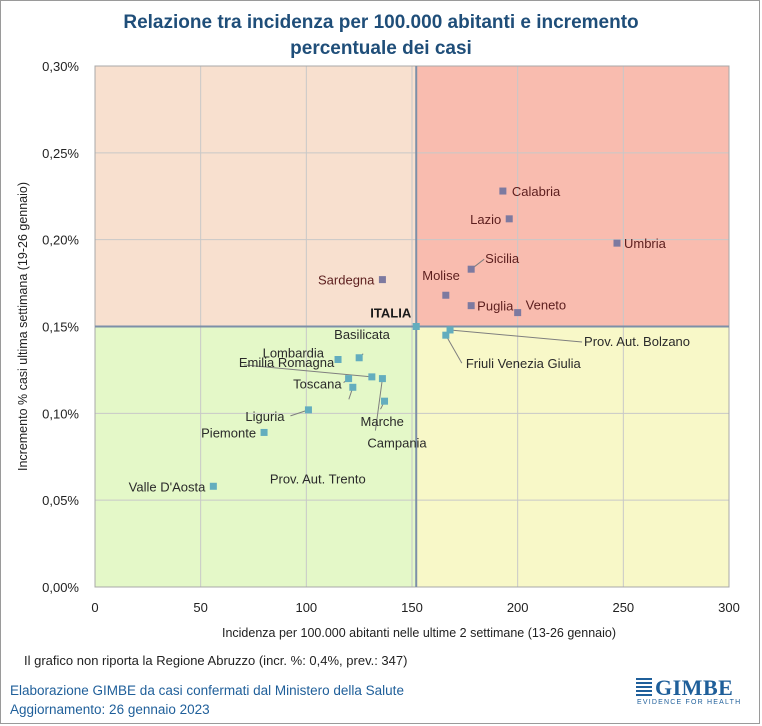 The height and width of the screenshot is (726, 762). What do you see at coordinates (318, 478) in the screenshot?
I see `data-label: Prov. Aut. Trento` at bounding box center [318, 478].